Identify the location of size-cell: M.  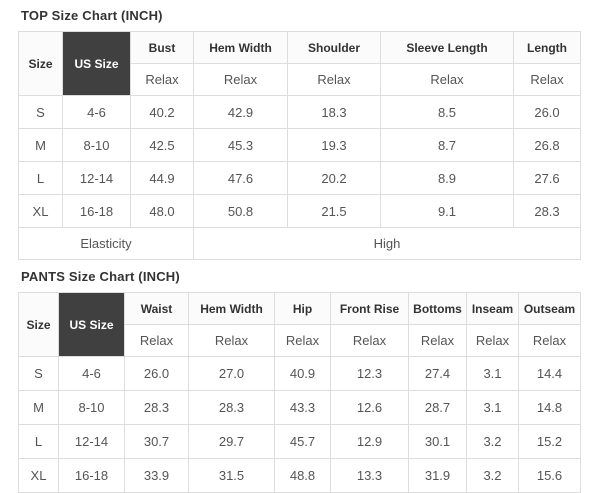
(38, 407).